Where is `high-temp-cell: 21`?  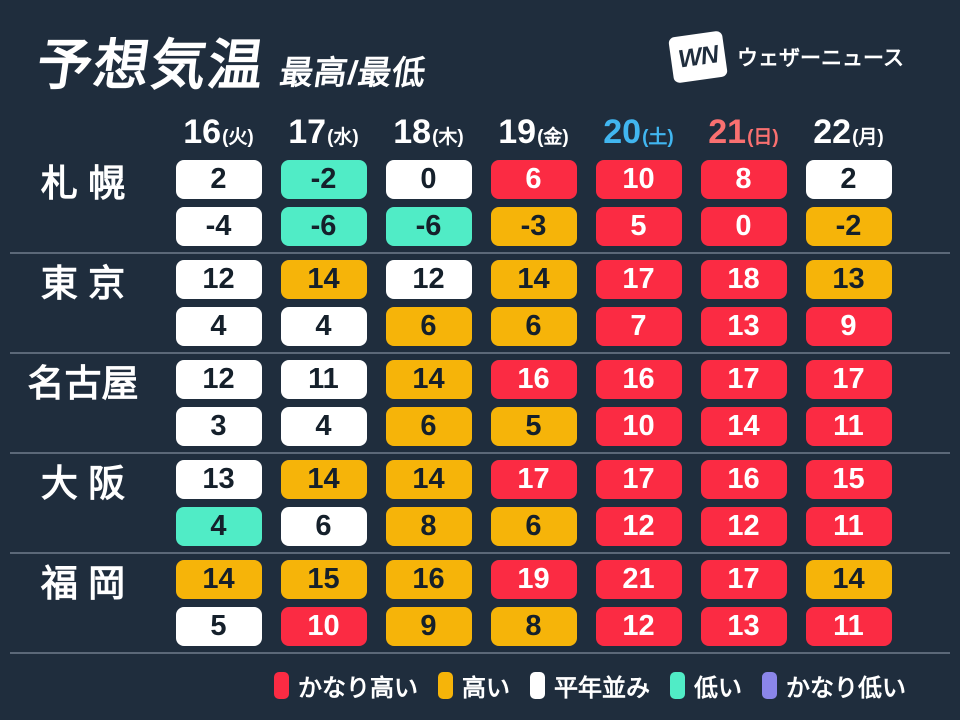
high-temp-cell: 21 is located at coordinates (638, 579).